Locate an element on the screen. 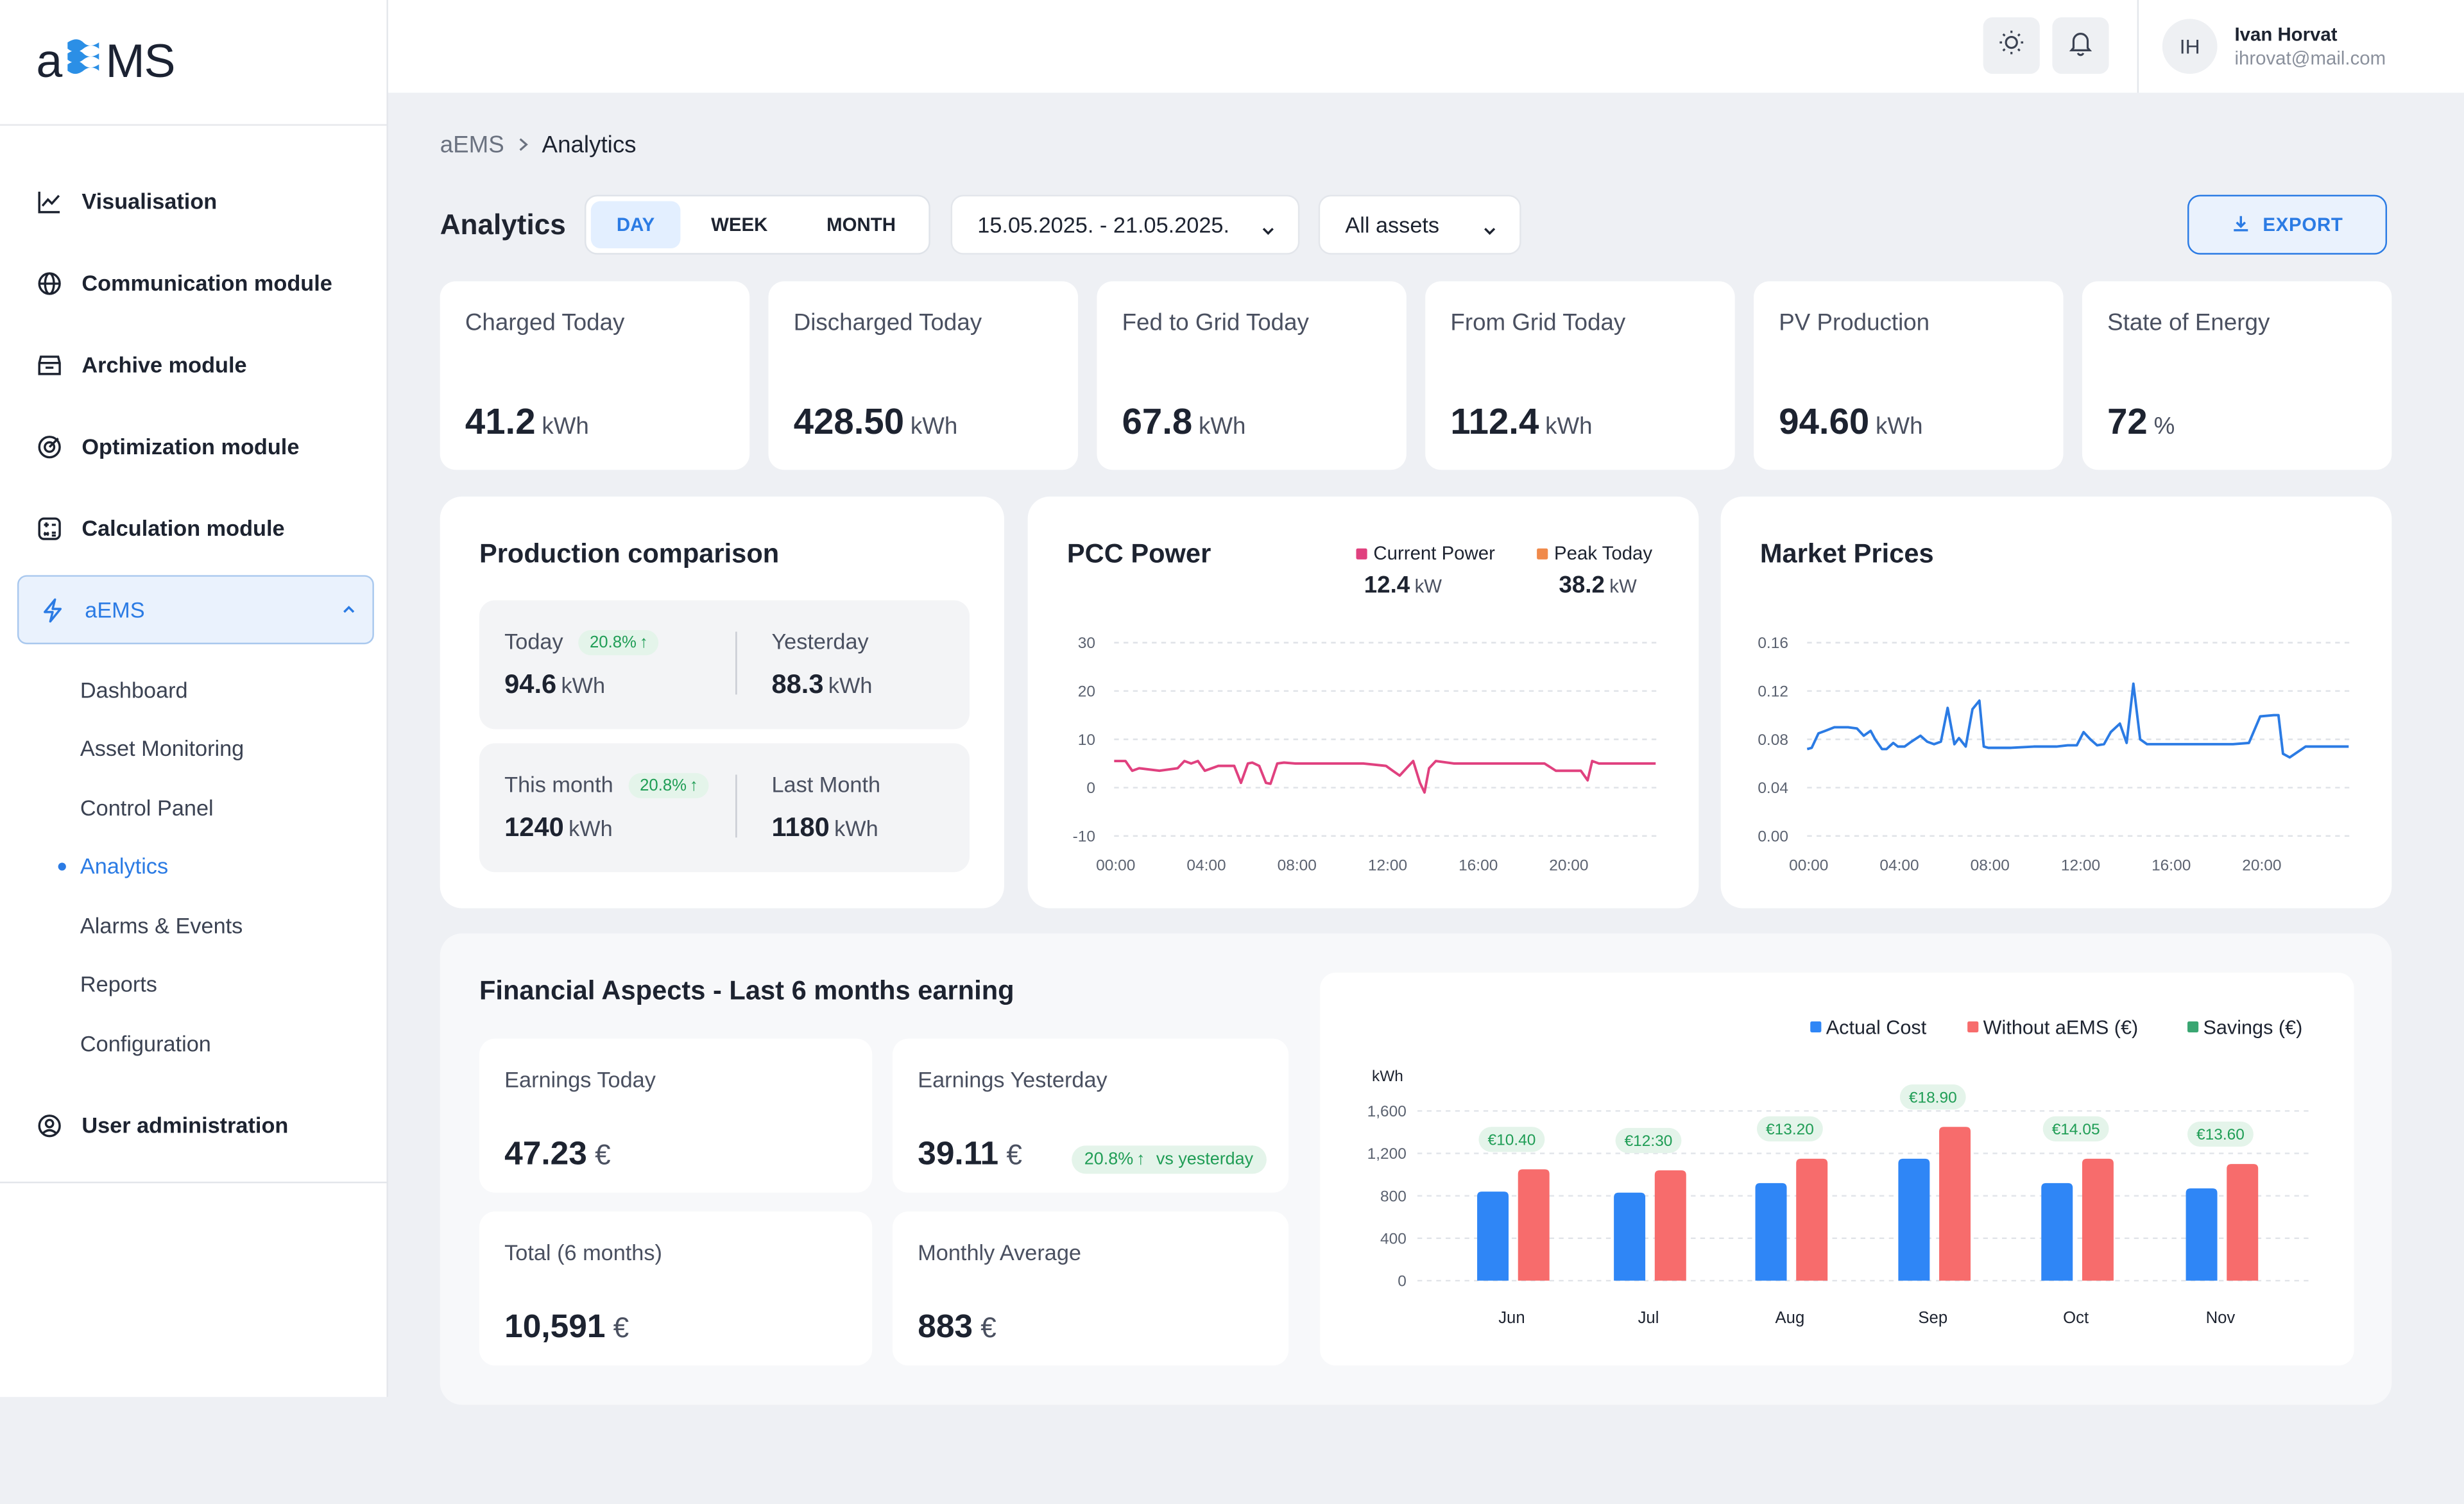 The image size is (2464, 1504). y-tick-label: 1,600 is located at coordinates (1387, 1111).